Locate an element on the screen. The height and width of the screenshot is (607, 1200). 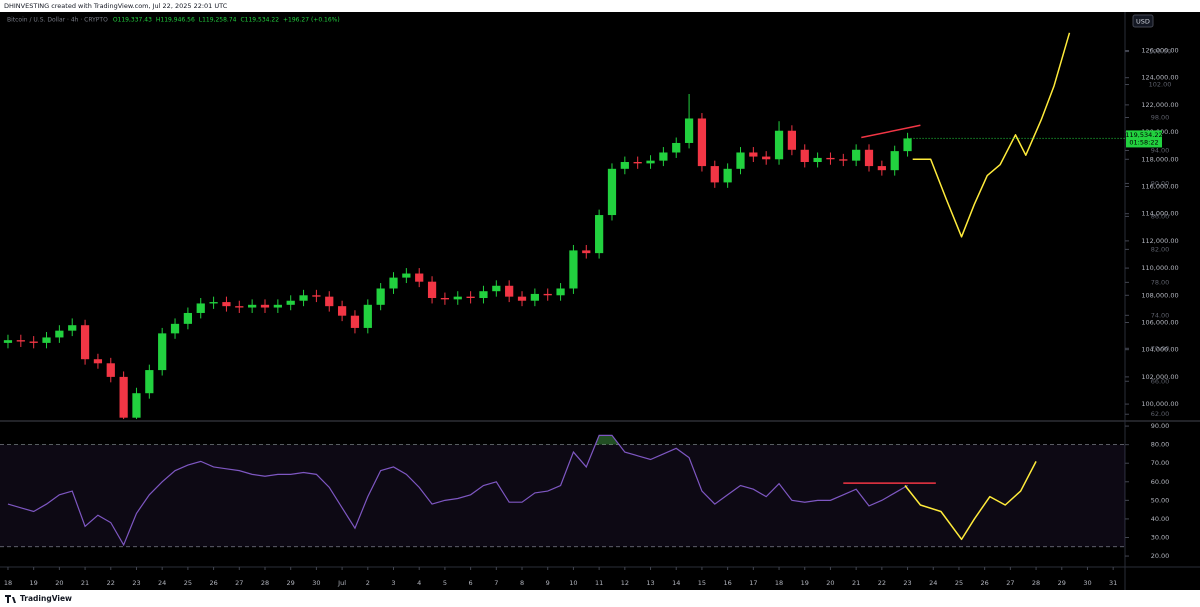
currency: USD is located at coordinates (1143, 22).